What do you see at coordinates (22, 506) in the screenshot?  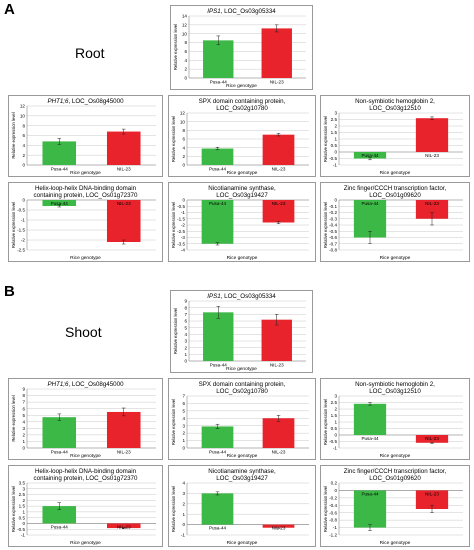 I see `y-tick-label: 1.5` at bounding box center [22, 506].